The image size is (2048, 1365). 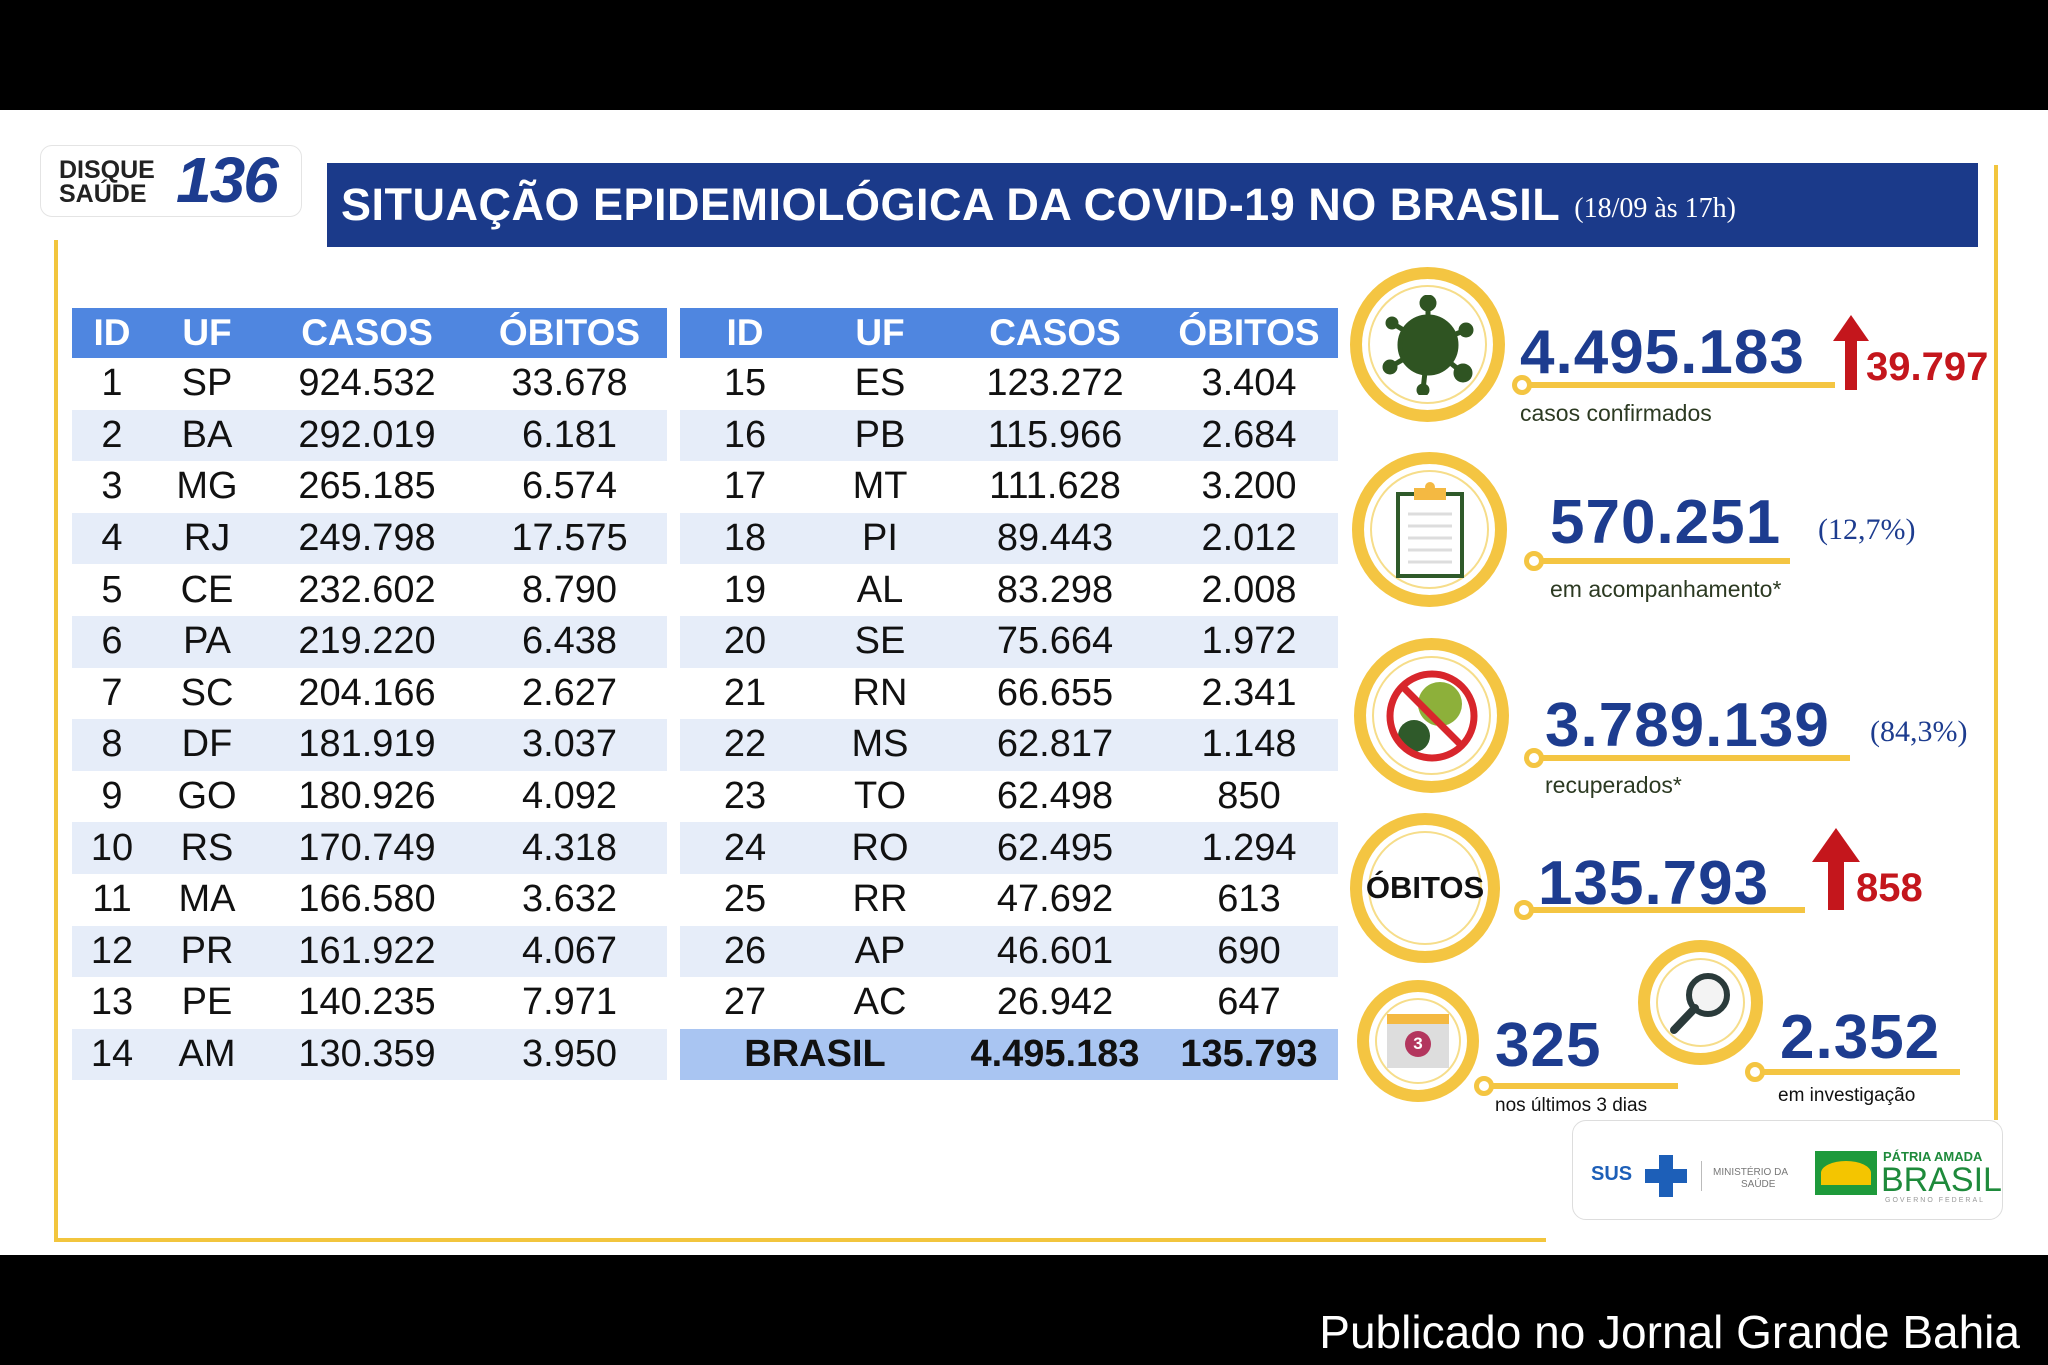 What do you see at coordinates (1249, 951) in the screenshot?
I see `table-cell: 690` at bounding box center [1249, 951].